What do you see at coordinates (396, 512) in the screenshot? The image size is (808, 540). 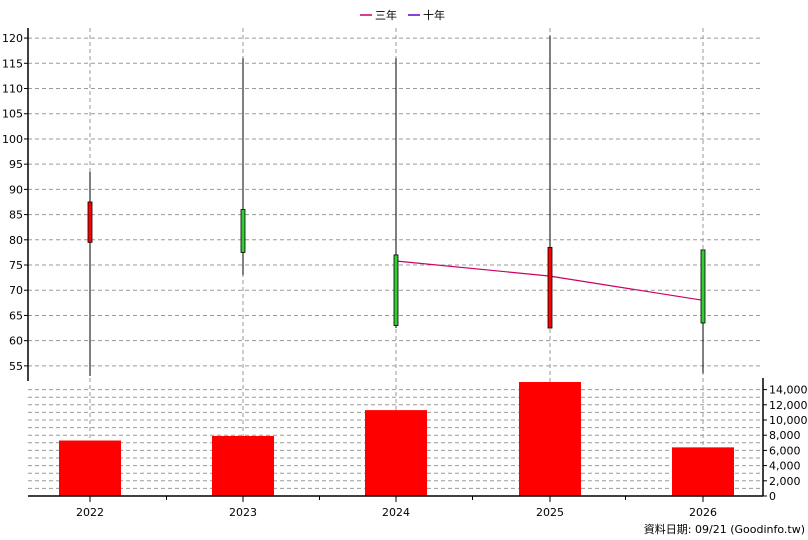 I see `x-tick-label: 2024` at bounding box center [396, 512].